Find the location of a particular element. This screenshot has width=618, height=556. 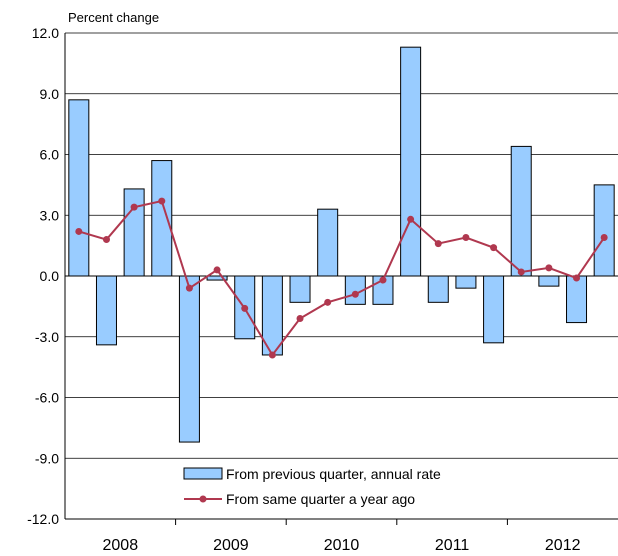

x-tick-label: 2011 is located at coordinates (452, 545).